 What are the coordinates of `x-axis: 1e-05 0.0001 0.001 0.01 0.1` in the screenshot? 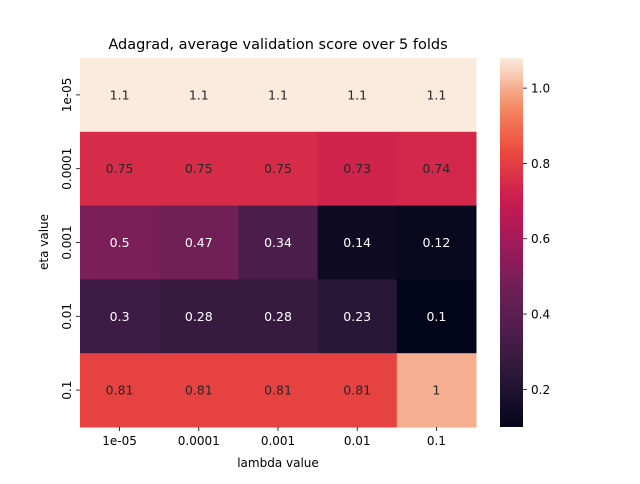 It's located at (274, 437).